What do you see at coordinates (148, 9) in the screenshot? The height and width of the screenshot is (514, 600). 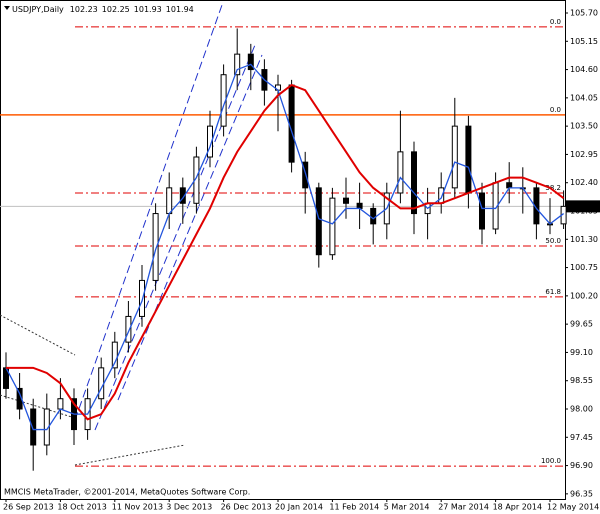 I see `header-low: 101.93` at bounding box center [148, 9].